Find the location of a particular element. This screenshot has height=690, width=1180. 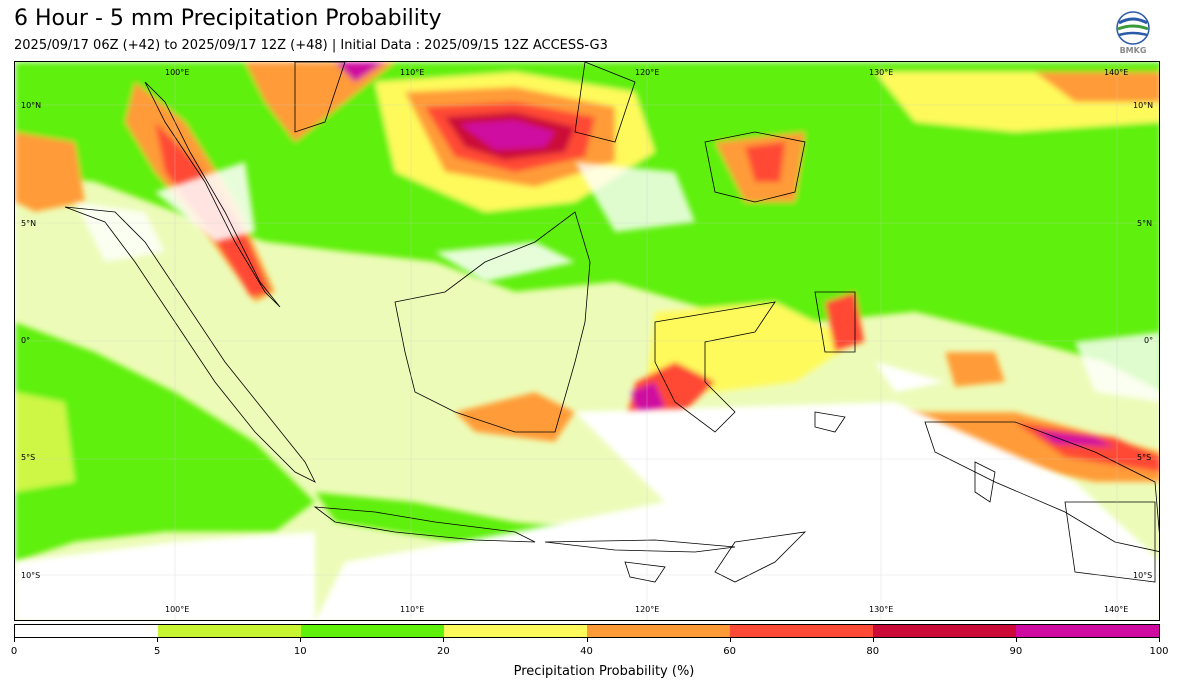

lat-label-left: 10°N is located at coordinates (31, 105).